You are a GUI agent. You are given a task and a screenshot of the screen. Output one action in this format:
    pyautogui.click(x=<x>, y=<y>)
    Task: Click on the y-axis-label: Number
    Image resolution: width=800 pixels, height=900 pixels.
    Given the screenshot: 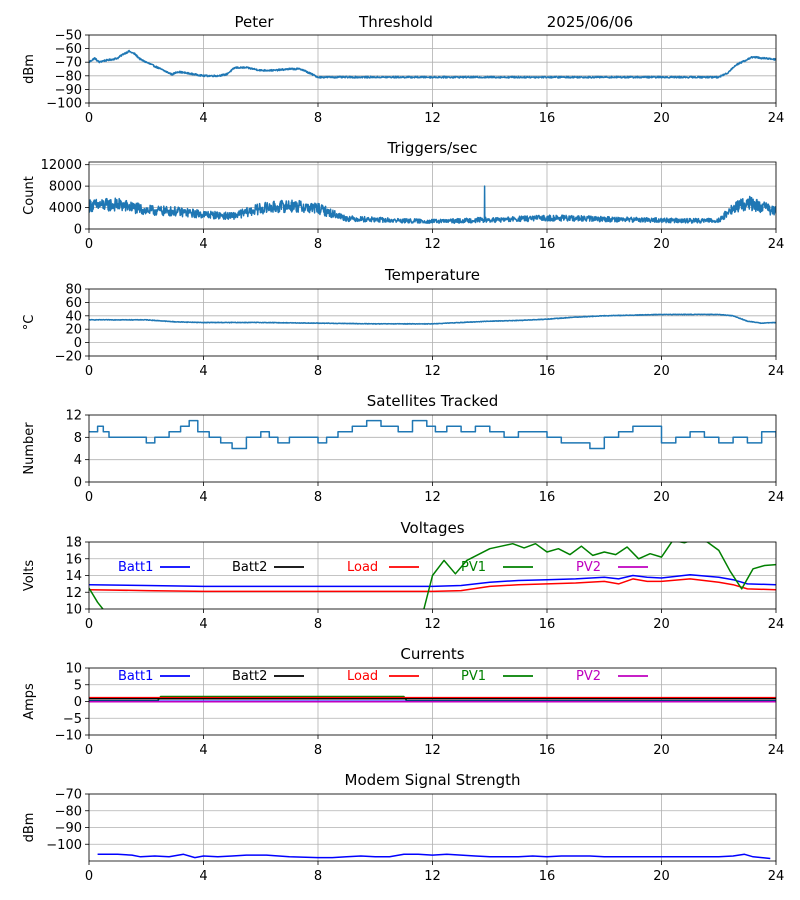 What is the action you would take?
    pyautogui.click(x=29, y=448)
    